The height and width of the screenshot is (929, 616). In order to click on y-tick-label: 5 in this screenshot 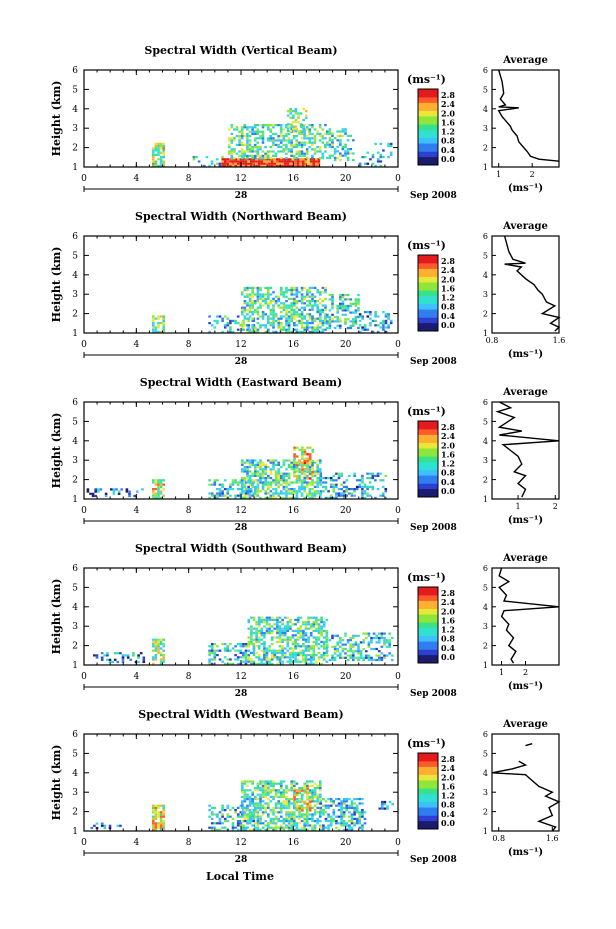, I will do `click(75, 422)`.